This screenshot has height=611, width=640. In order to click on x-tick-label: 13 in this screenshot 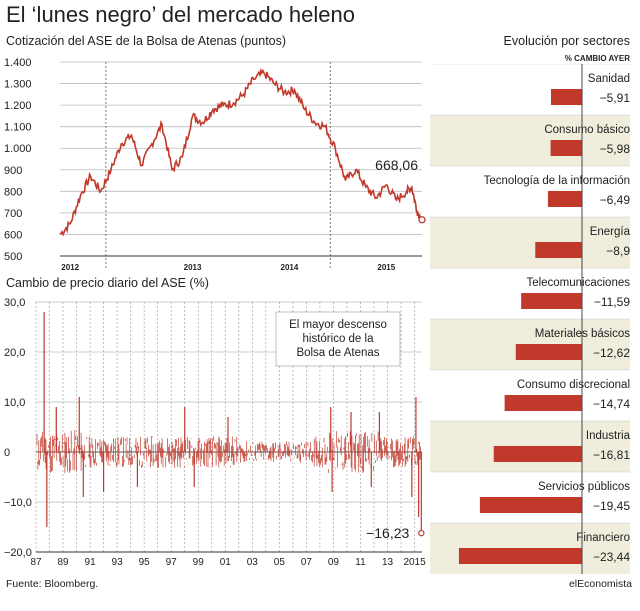, I will do `click(388, 562)`.